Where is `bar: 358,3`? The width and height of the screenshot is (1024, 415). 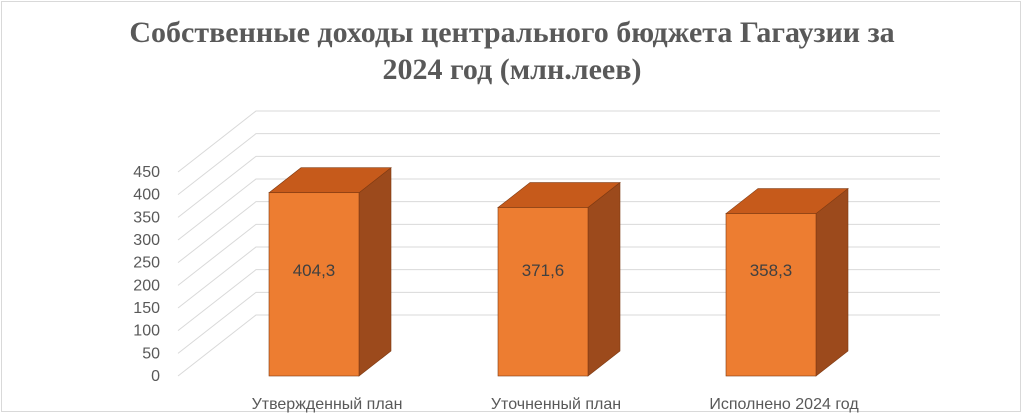
bar: 358,3 is located at coordinates (787, 282).